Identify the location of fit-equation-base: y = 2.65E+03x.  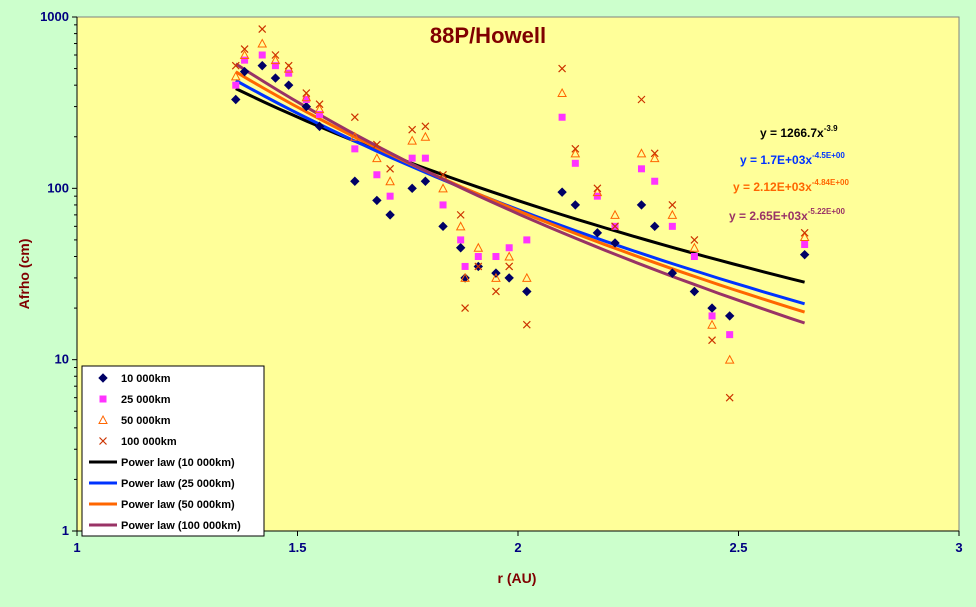
(768, 216).